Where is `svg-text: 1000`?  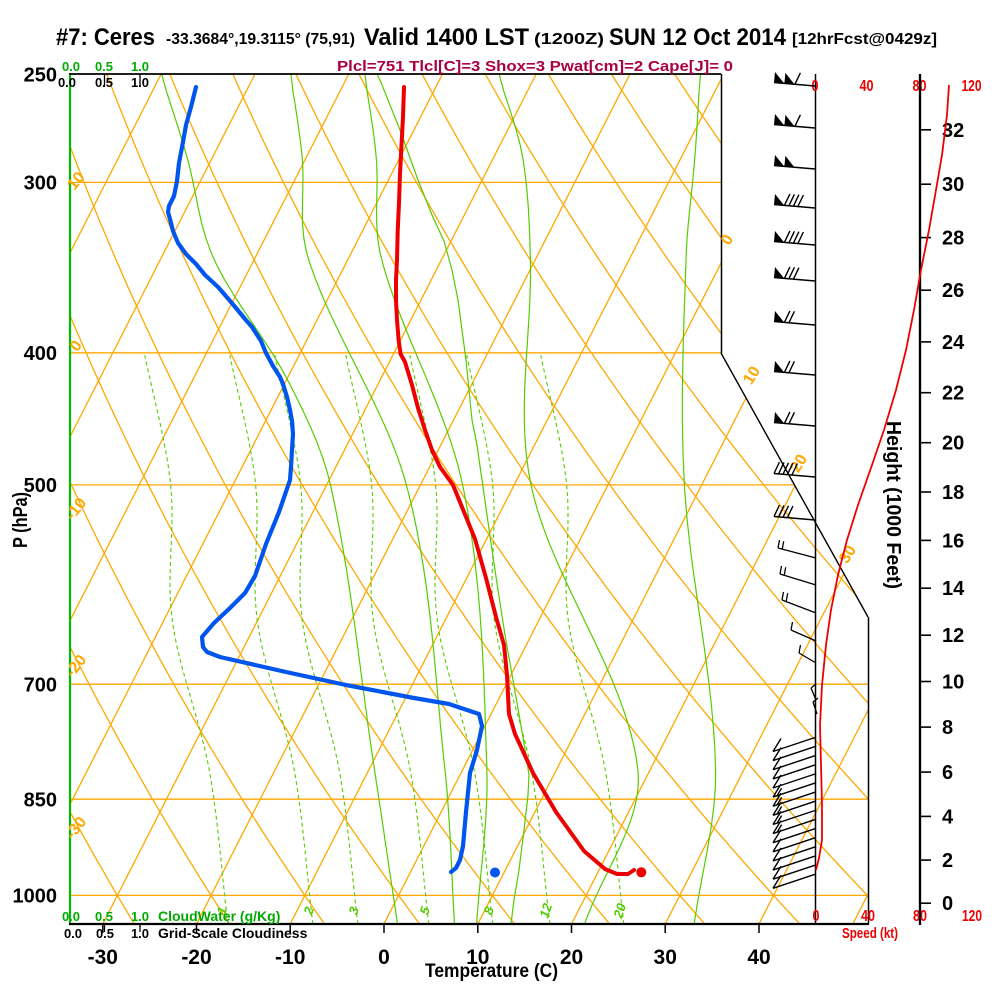 svg-text: 1000 is located at coordinates (35, 897).